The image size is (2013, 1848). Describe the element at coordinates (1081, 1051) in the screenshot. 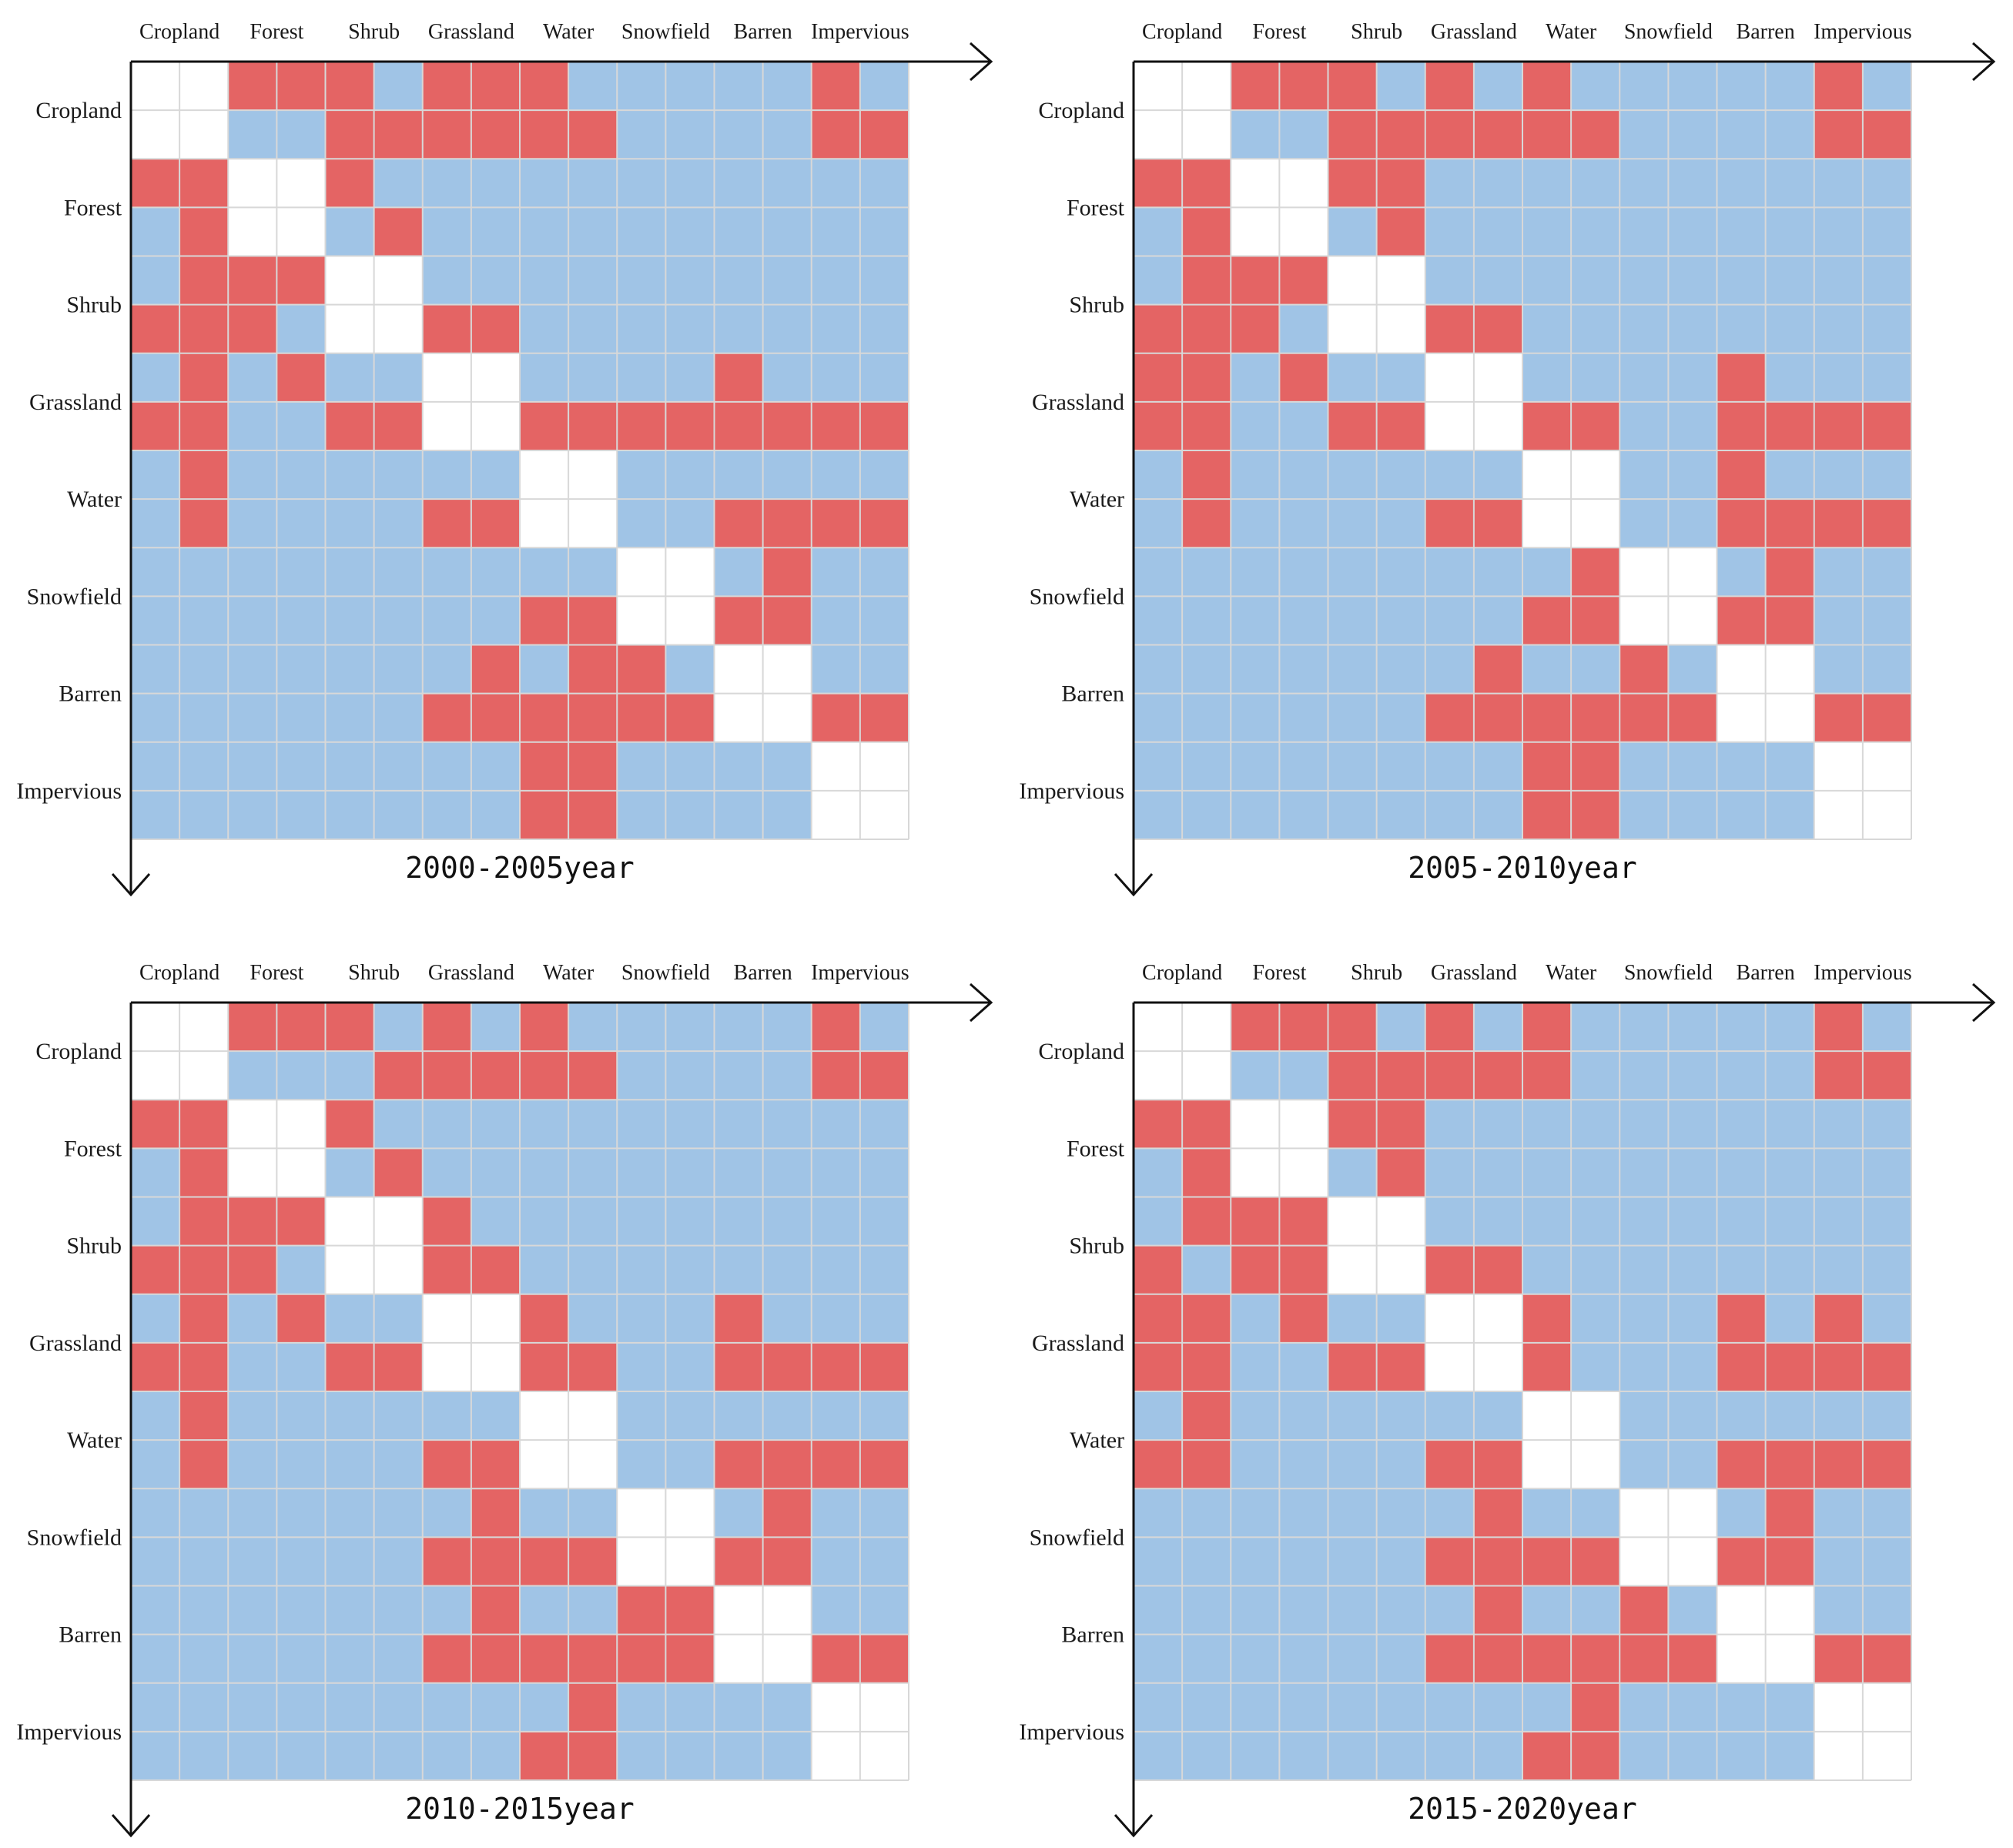

I see `row-label: Cropland` at that location.